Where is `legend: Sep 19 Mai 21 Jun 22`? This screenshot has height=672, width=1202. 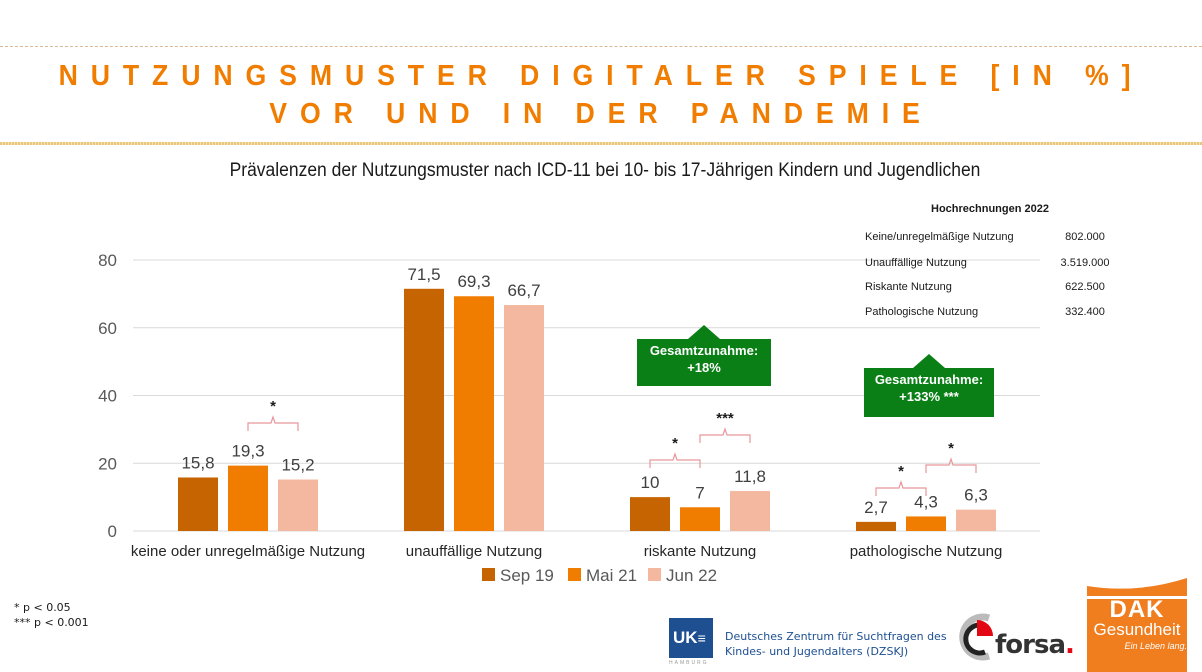 legend: Sep 19 Mai 21 Jun 22 is located at coordinates (599, 575).